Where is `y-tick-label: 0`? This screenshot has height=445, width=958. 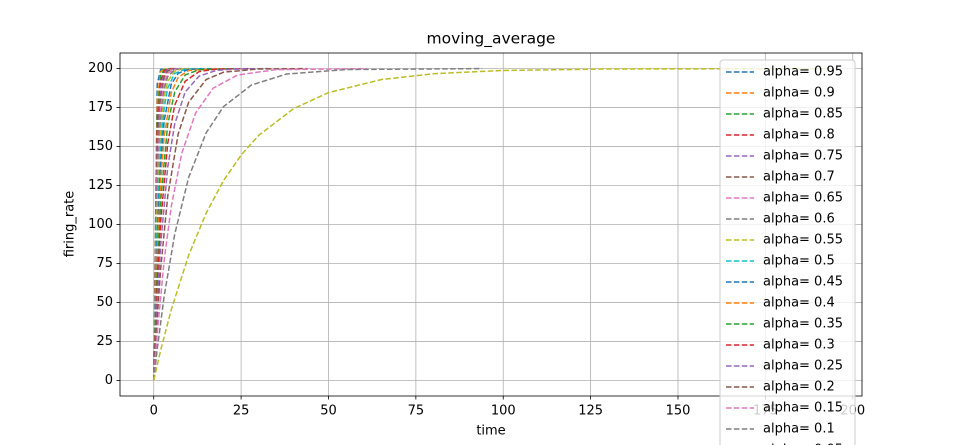
y-tick-label: 0 is located at coordinates (109, 380).